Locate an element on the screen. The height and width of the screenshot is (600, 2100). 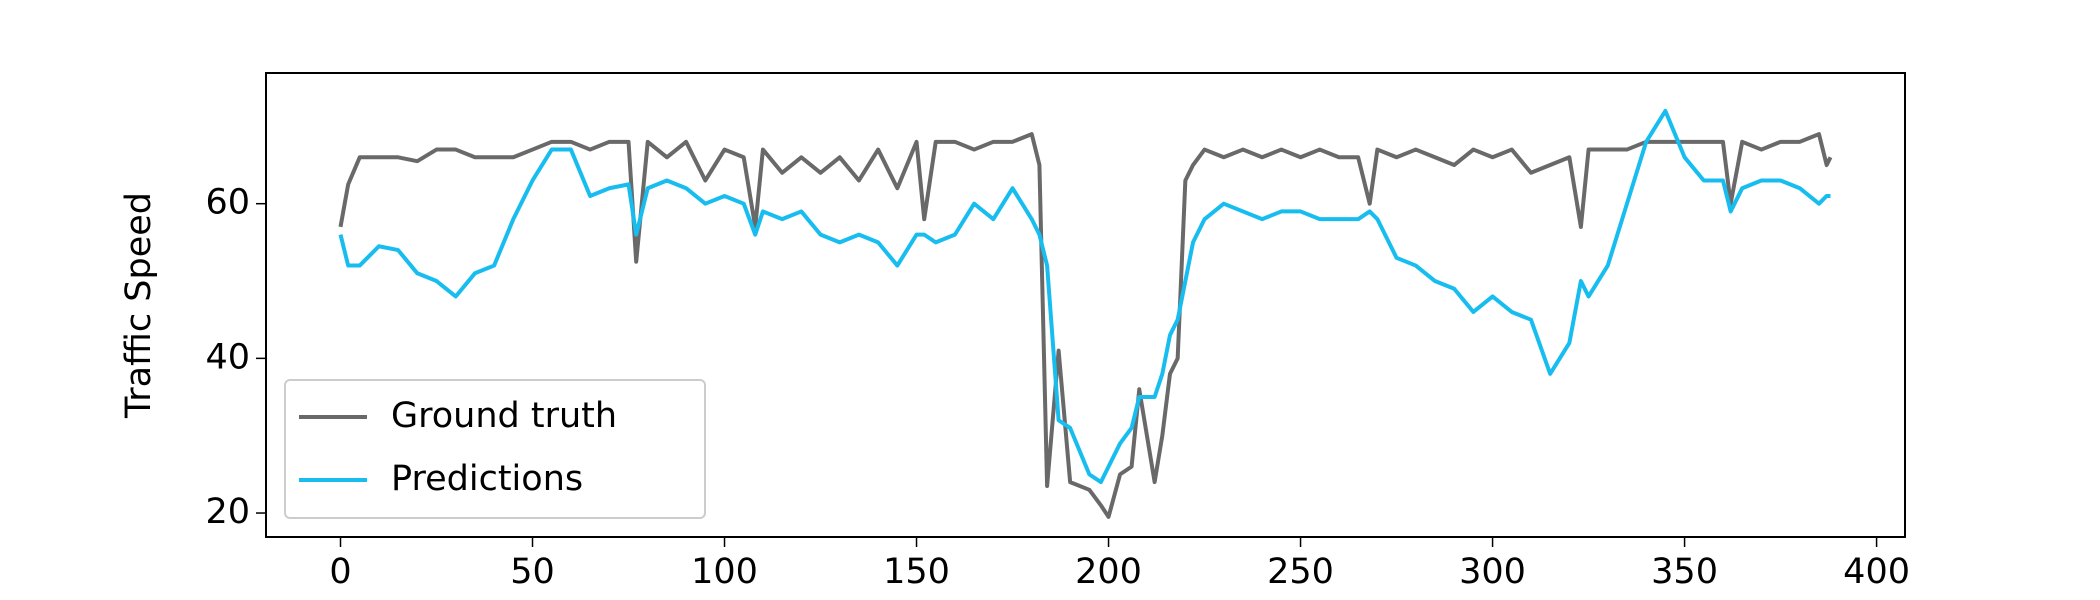
x-tick-label: 200 is located at coordinates (1108, 572).